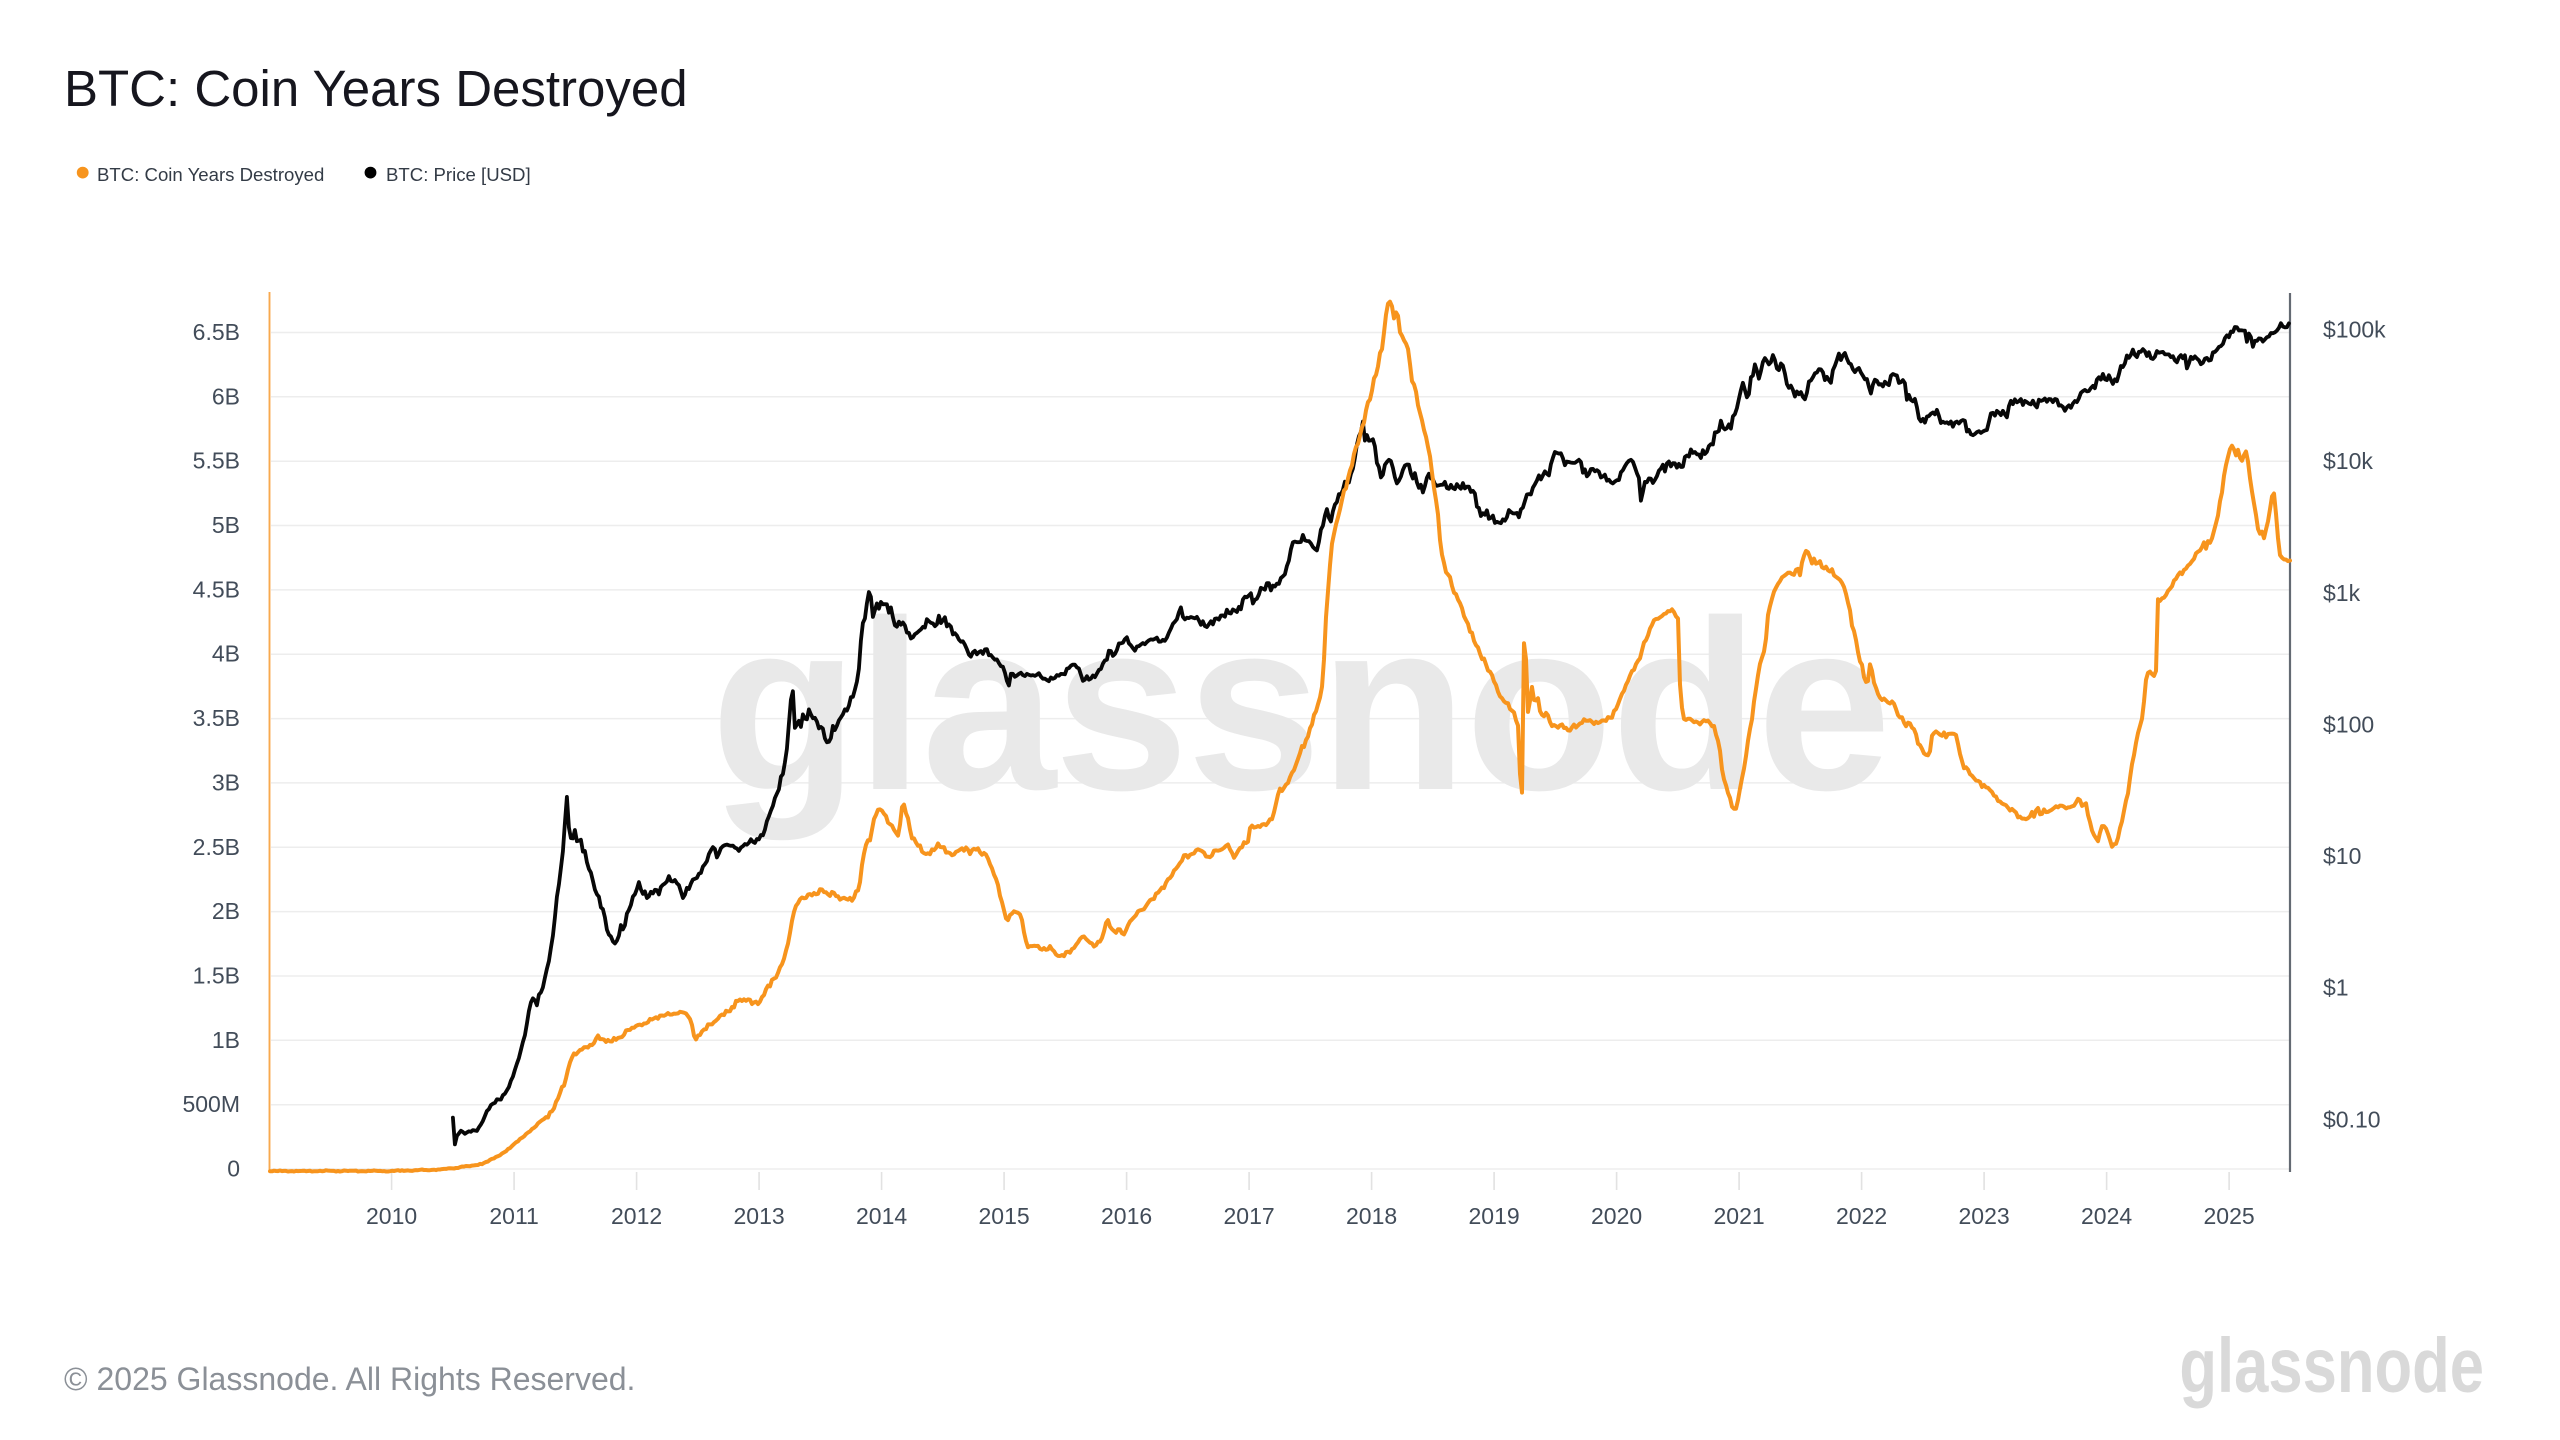  I want to click on svg-text: 6B, so click(226, 396).